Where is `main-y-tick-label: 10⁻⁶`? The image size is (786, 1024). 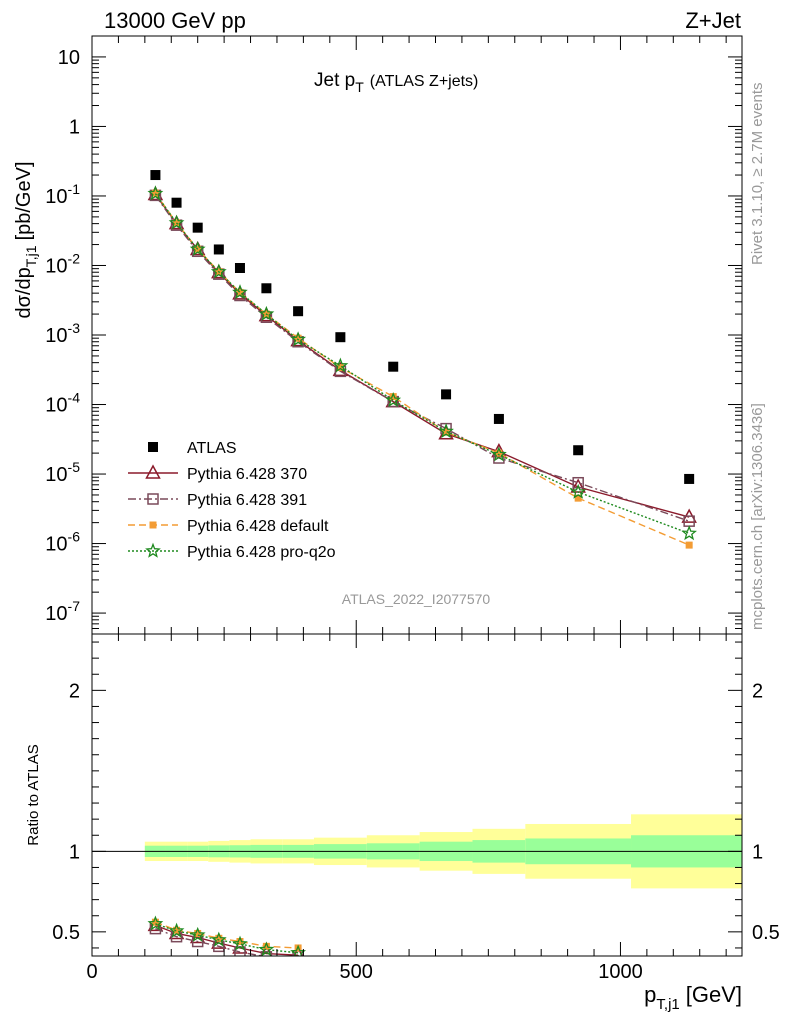
main-y-tick-label: 10⁻⁶ is located at coordinates (62, 542).